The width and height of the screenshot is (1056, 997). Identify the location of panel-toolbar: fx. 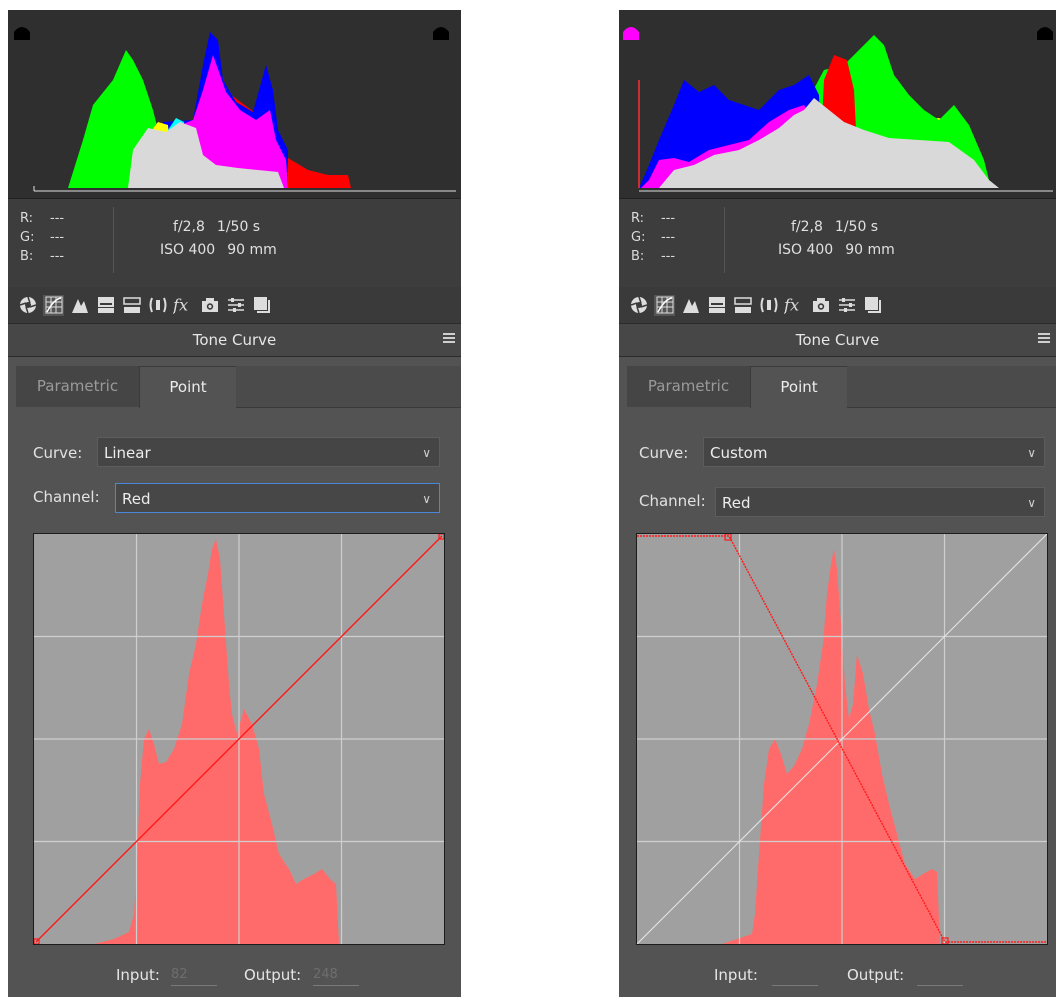
(234, 305).